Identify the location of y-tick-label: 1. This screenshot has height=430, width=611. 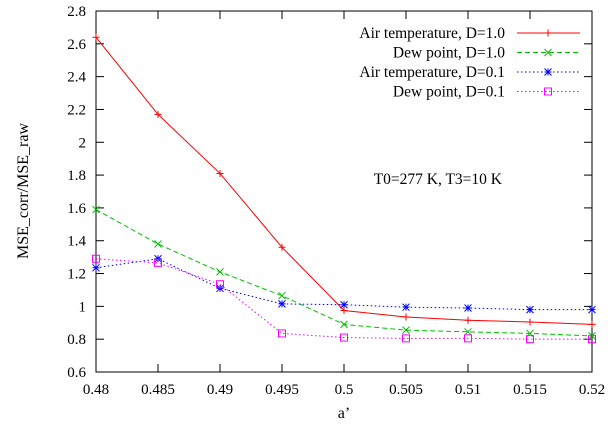
(83, 307).